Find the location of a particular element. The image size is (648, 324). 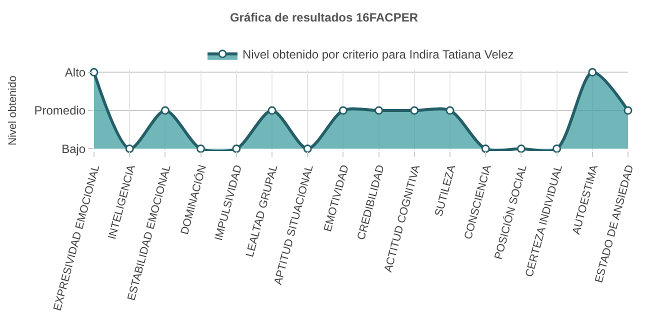

legend-label: Nivel obtenido por criterio para Indira Tatiana Velez is located at coordinates (378, 55).